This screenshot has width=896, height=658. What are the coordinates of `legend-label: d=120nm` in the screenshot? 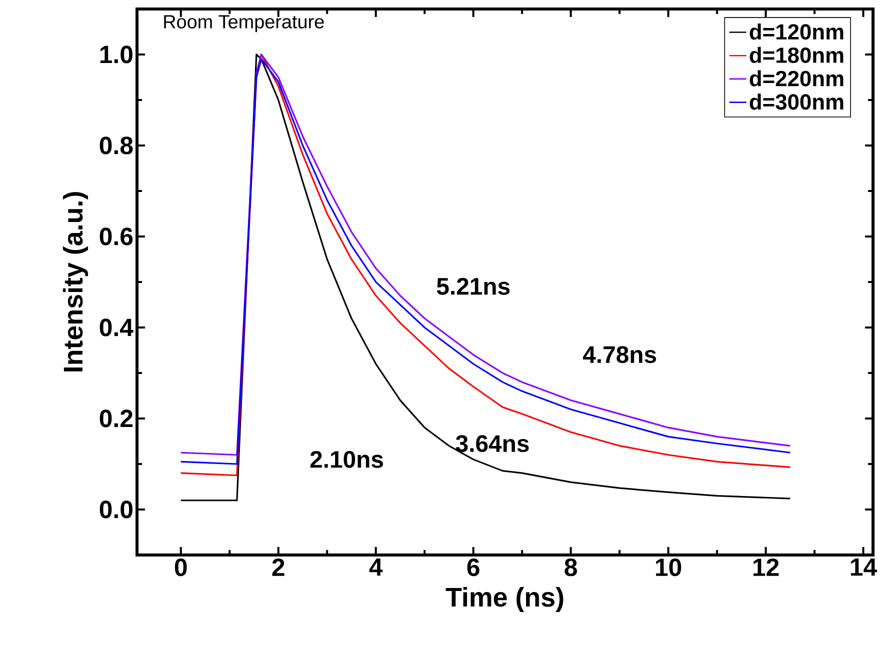 It's located at (797, 32).